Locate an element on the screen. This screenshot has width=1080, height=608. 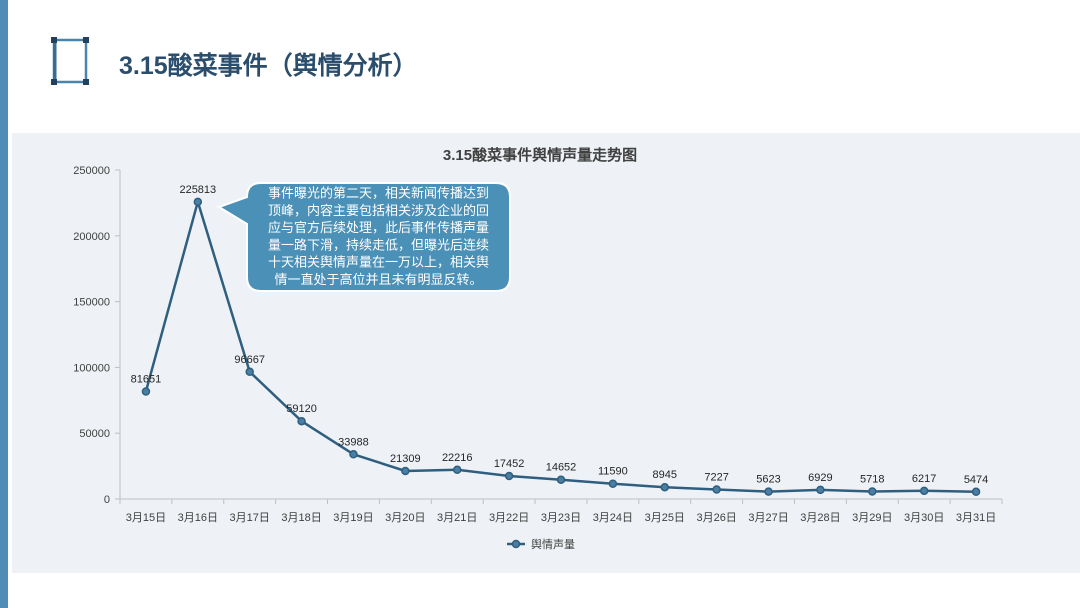
x-tick-label: 3月23日 is located at coordinates (561, 518).